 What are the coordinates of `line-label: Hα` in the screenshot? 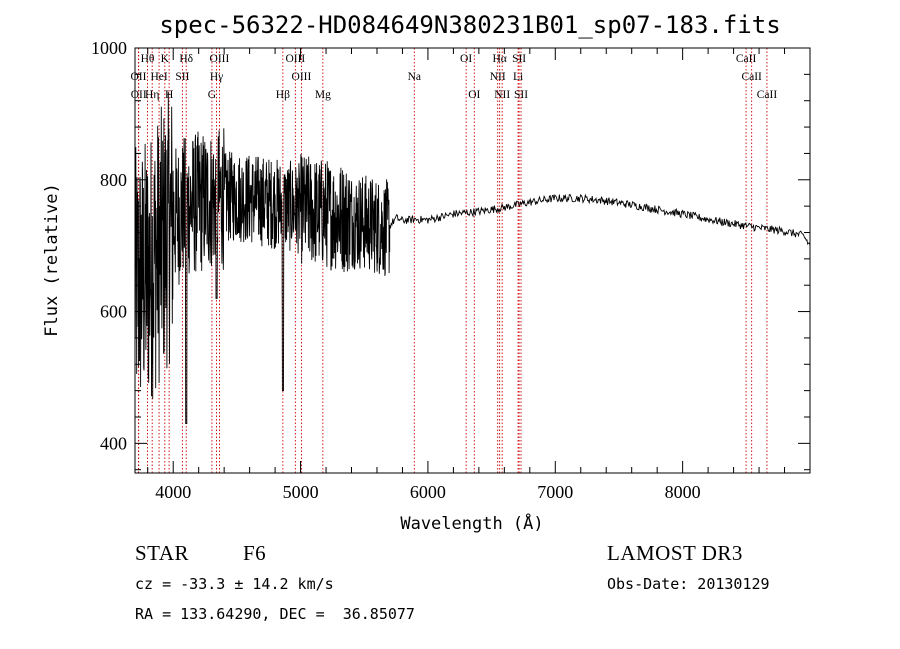 It's located at (499, 59).